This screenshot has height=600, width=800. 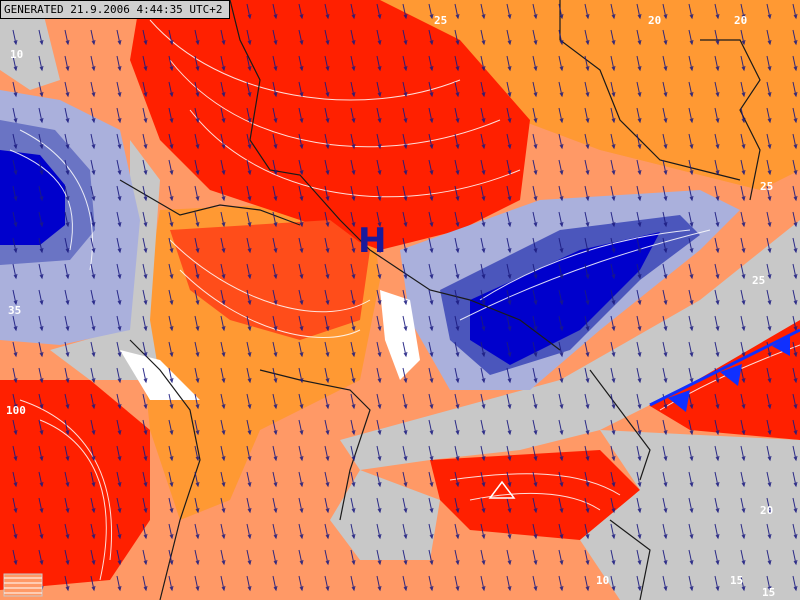 What do you see at coordinates (724, 370) in the screenshot?
I see `cold-front` at bounding box center [724, 370].